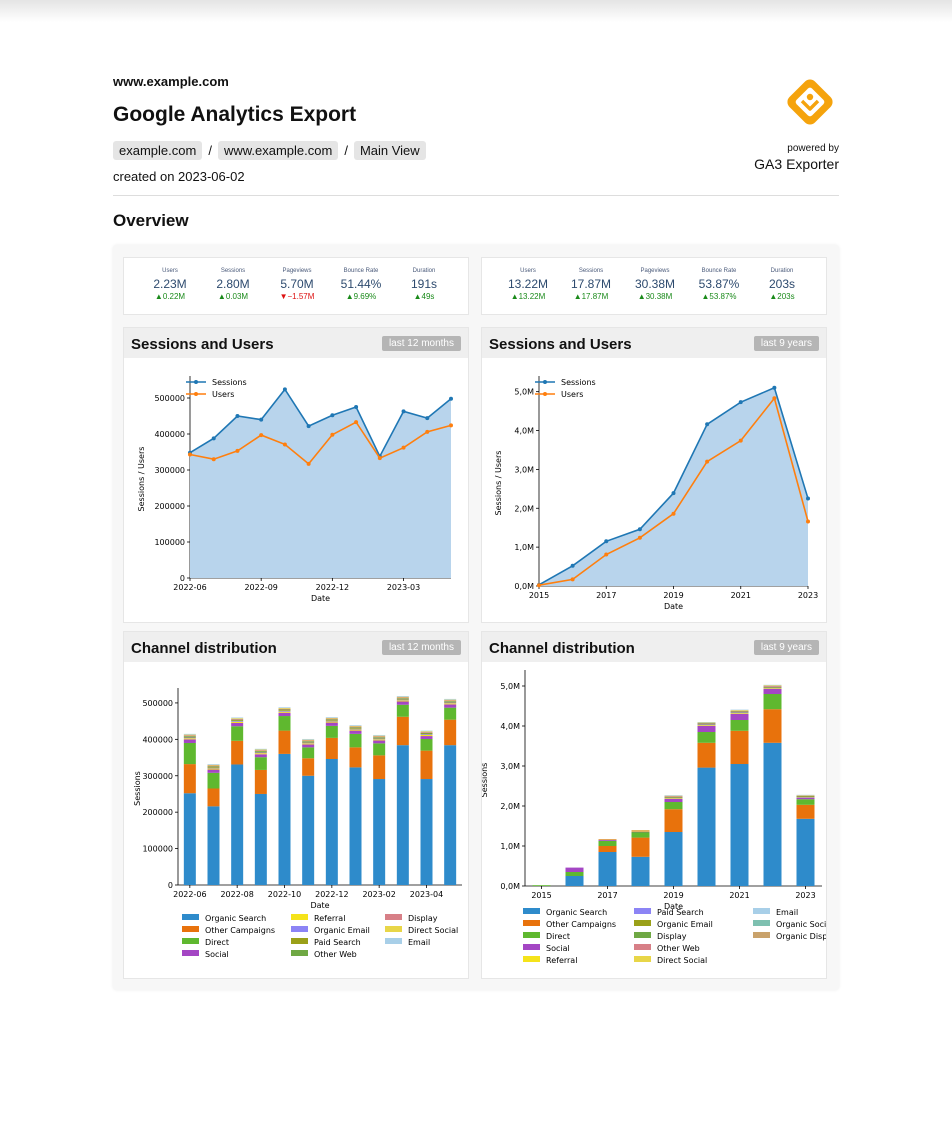  What do you see at coordinates (606, 595) in the screenshot?
I see `x-tick-label: 2017` at bounding box center [606, 595].